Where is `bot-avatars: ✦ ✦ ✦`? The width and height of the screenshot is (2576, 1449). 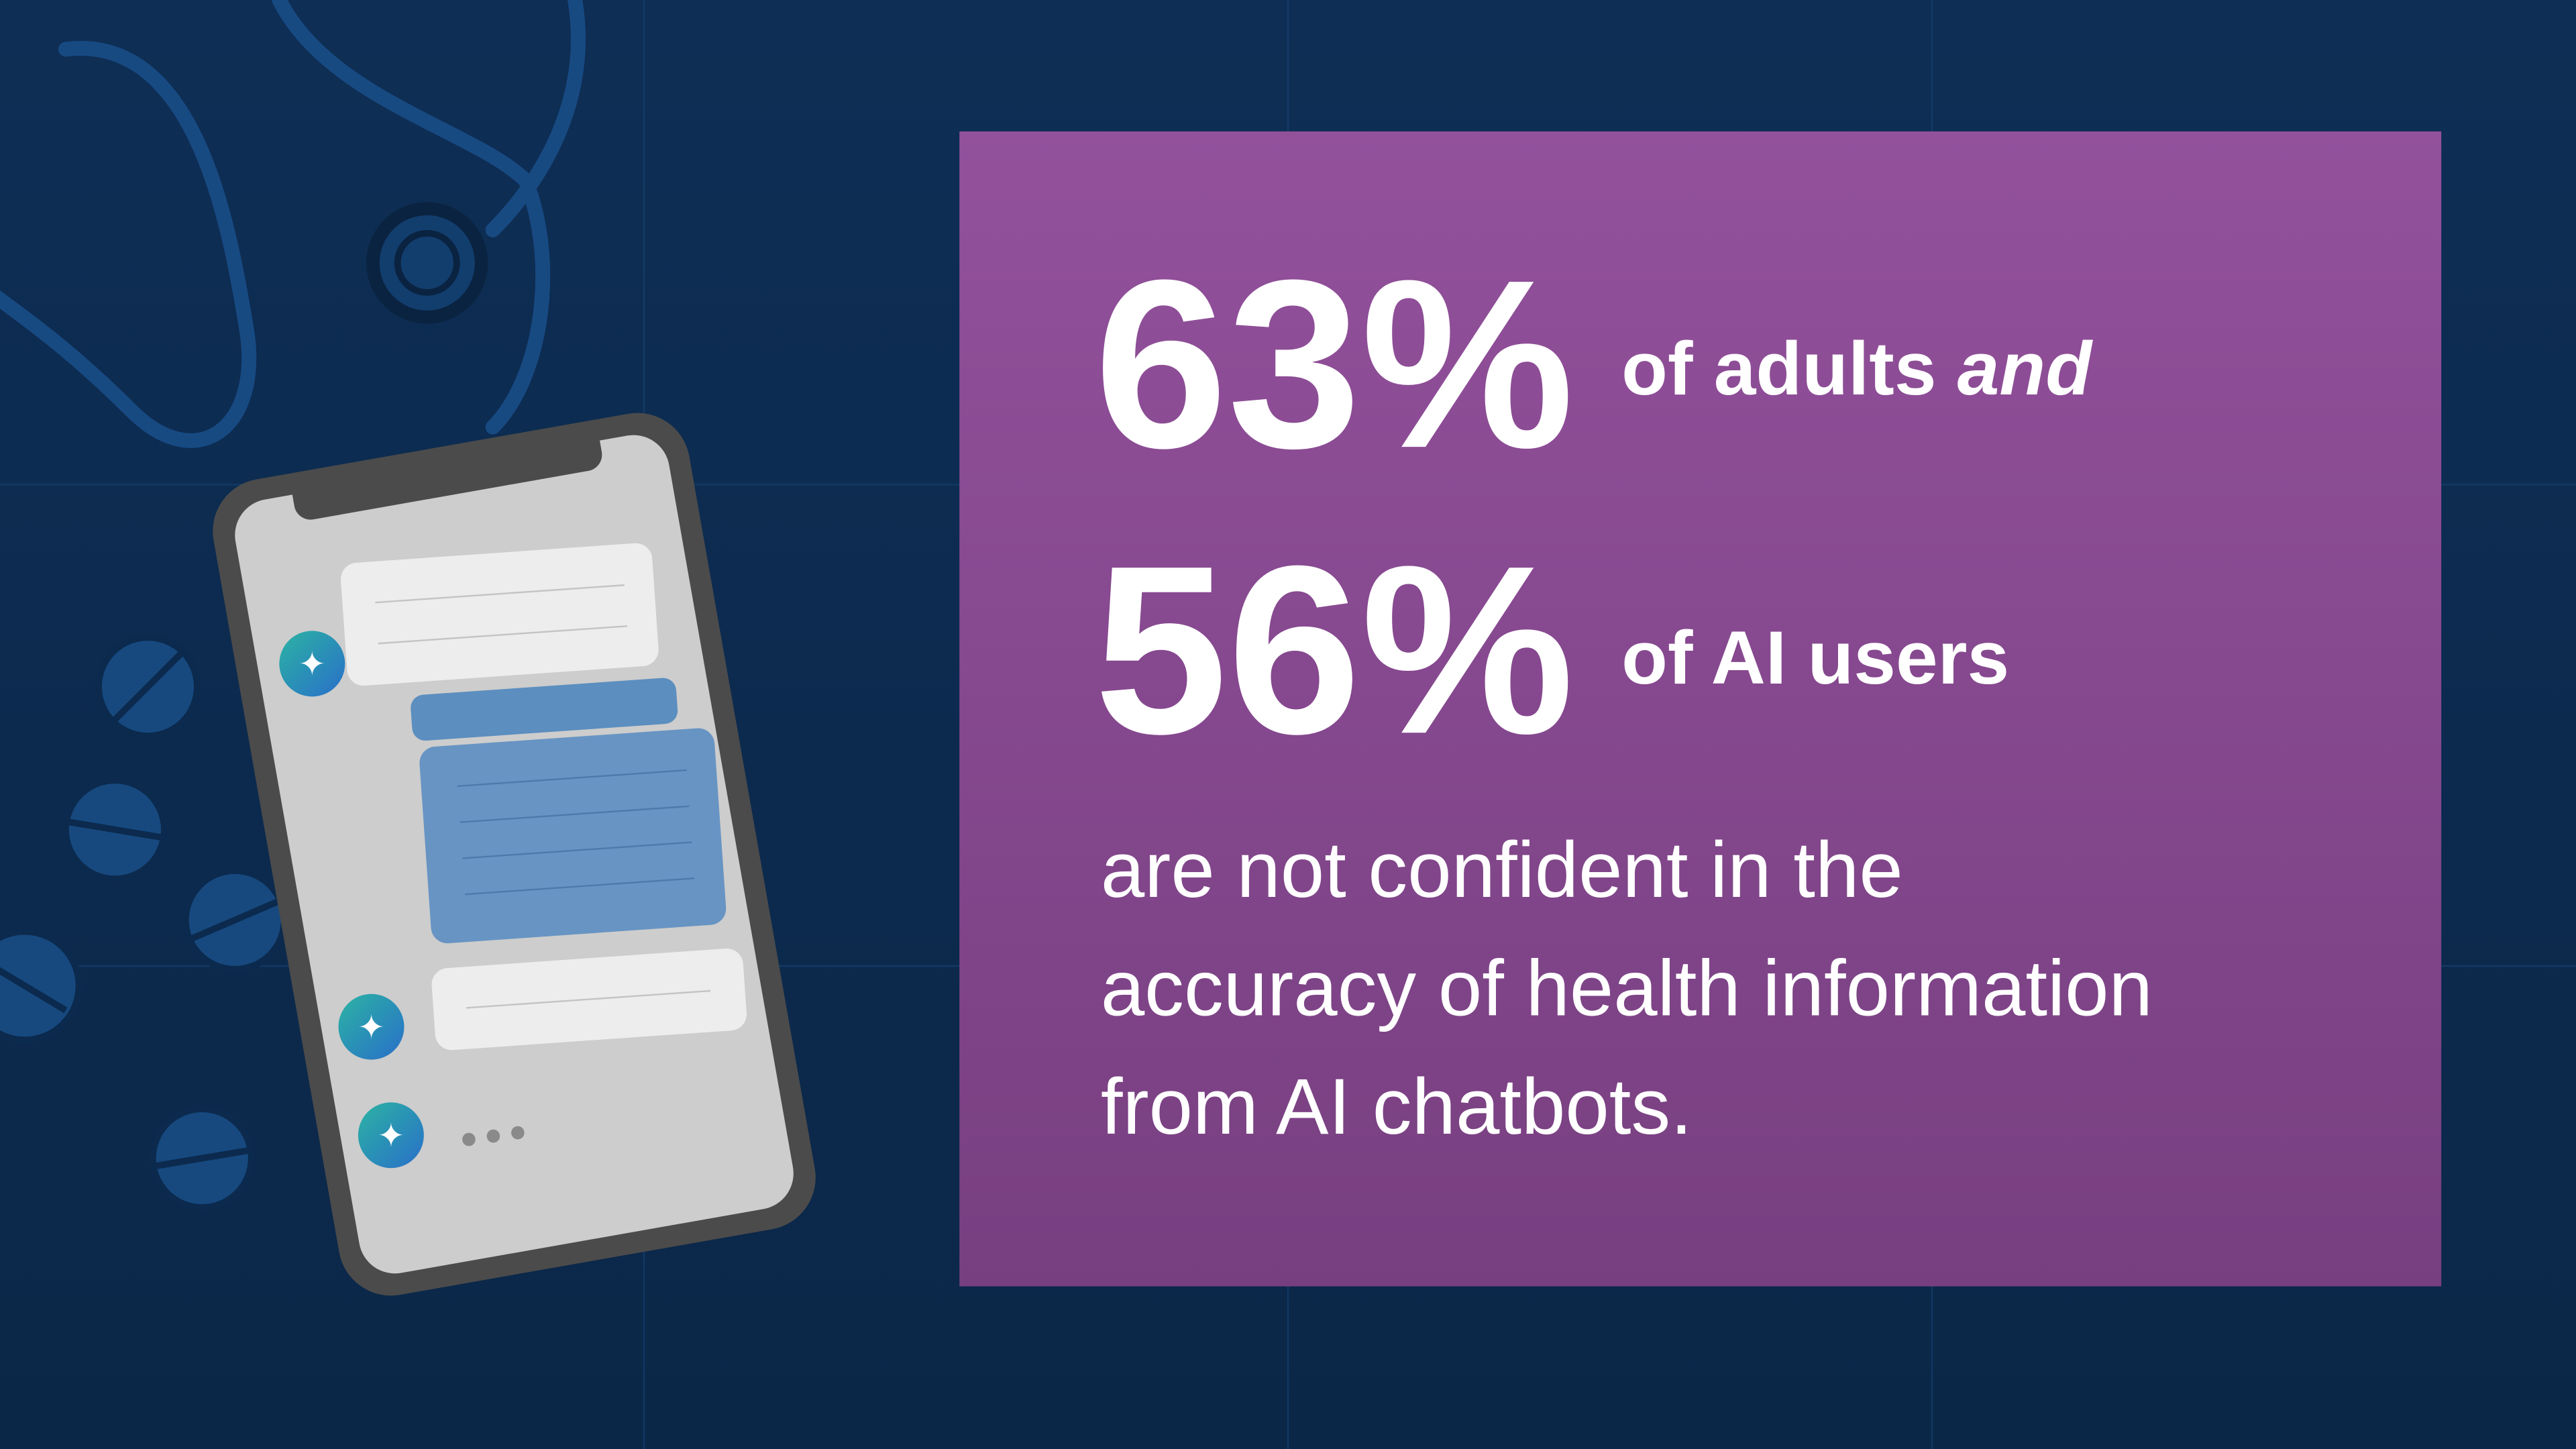 bot-avatars: ✦ ✦ ✦ is located at coordinates (351, 900).